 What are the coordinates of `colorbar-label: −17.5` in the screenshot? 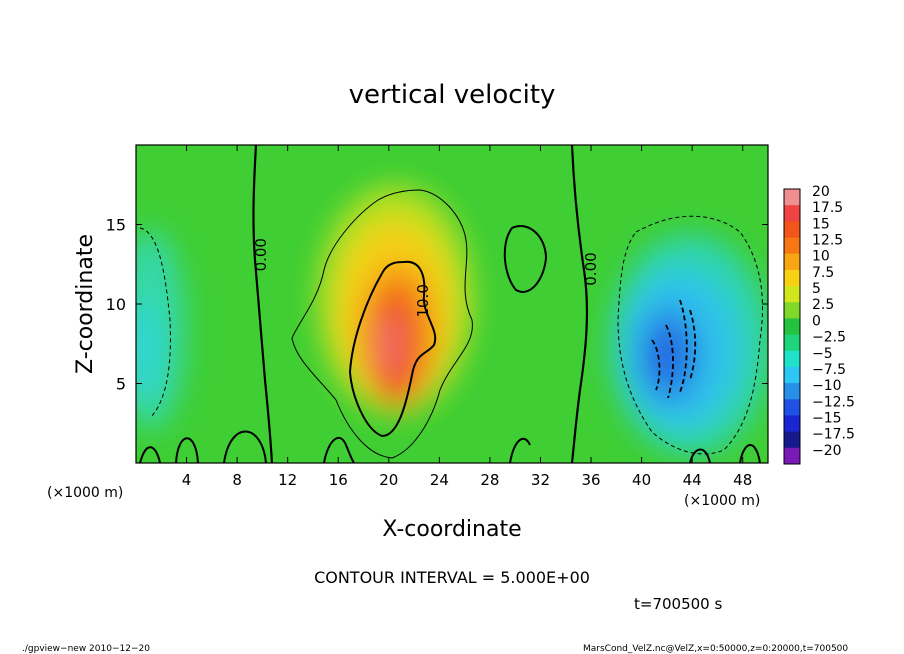 It's located at (833, 435).